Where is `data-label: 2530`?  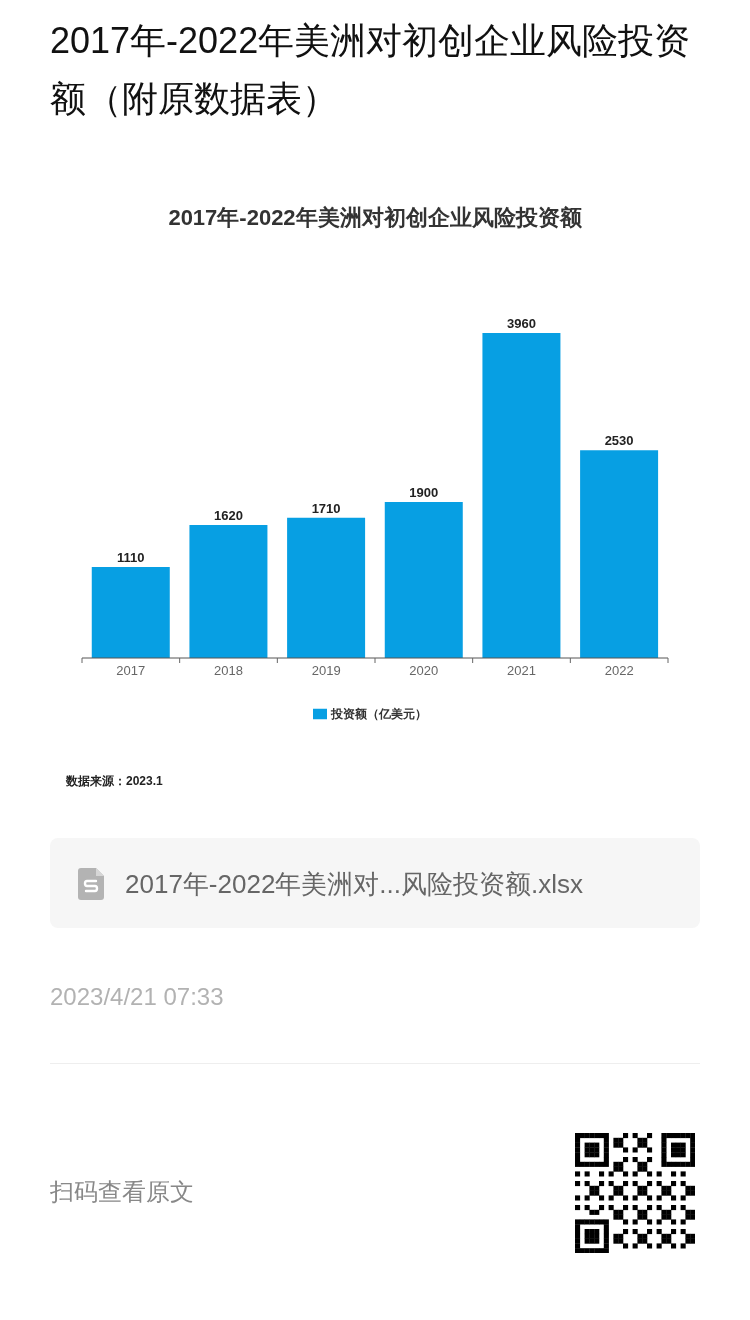 data-label: 2530 is located at coordinates (619, 441).